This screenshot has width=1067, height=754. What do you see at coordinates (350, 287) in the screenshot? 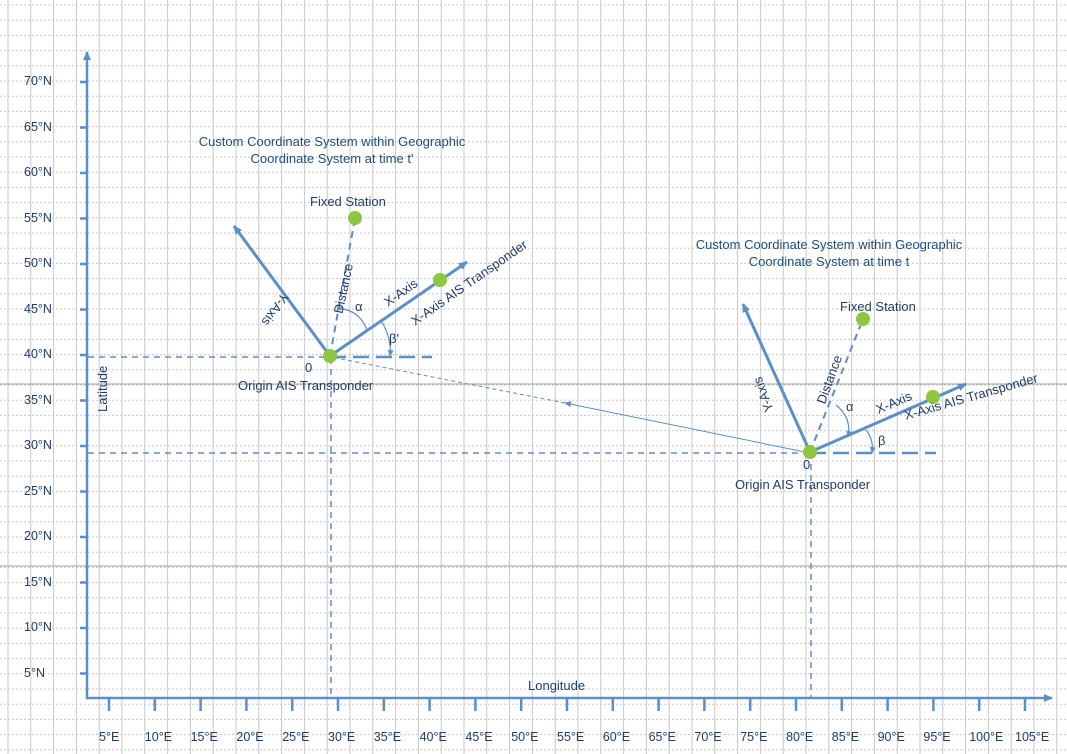
I see `system-t-prime` at bounding box center [350, 287].